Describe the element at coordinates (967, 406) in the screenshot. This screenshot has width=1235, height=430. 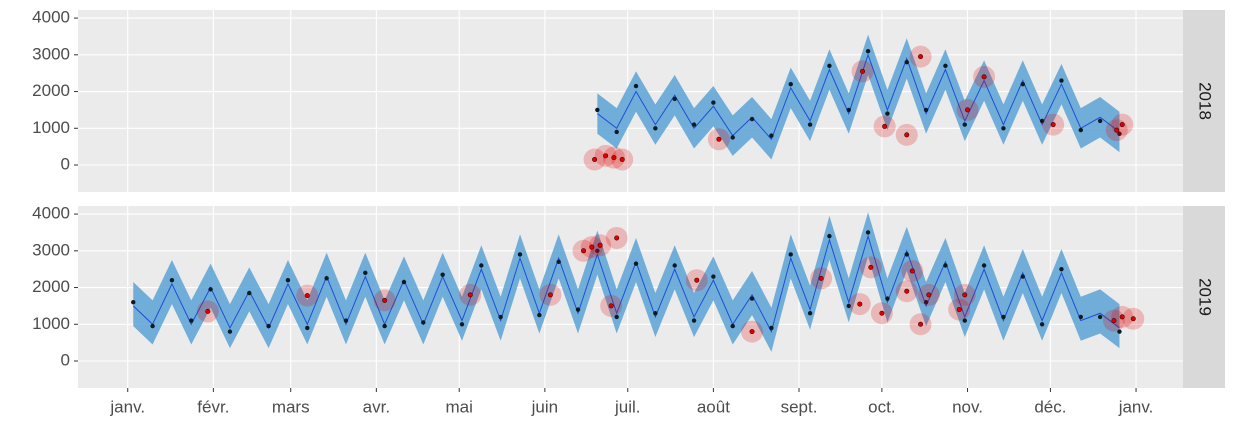
I see `x-tick-label: nov.` at that location.